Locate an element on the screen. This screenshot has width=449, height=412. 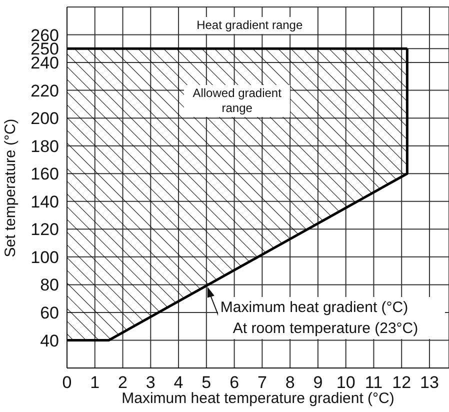
x-axis-title: Maximum heat temperature gradient (°C) is located at coordinates (258, 398).